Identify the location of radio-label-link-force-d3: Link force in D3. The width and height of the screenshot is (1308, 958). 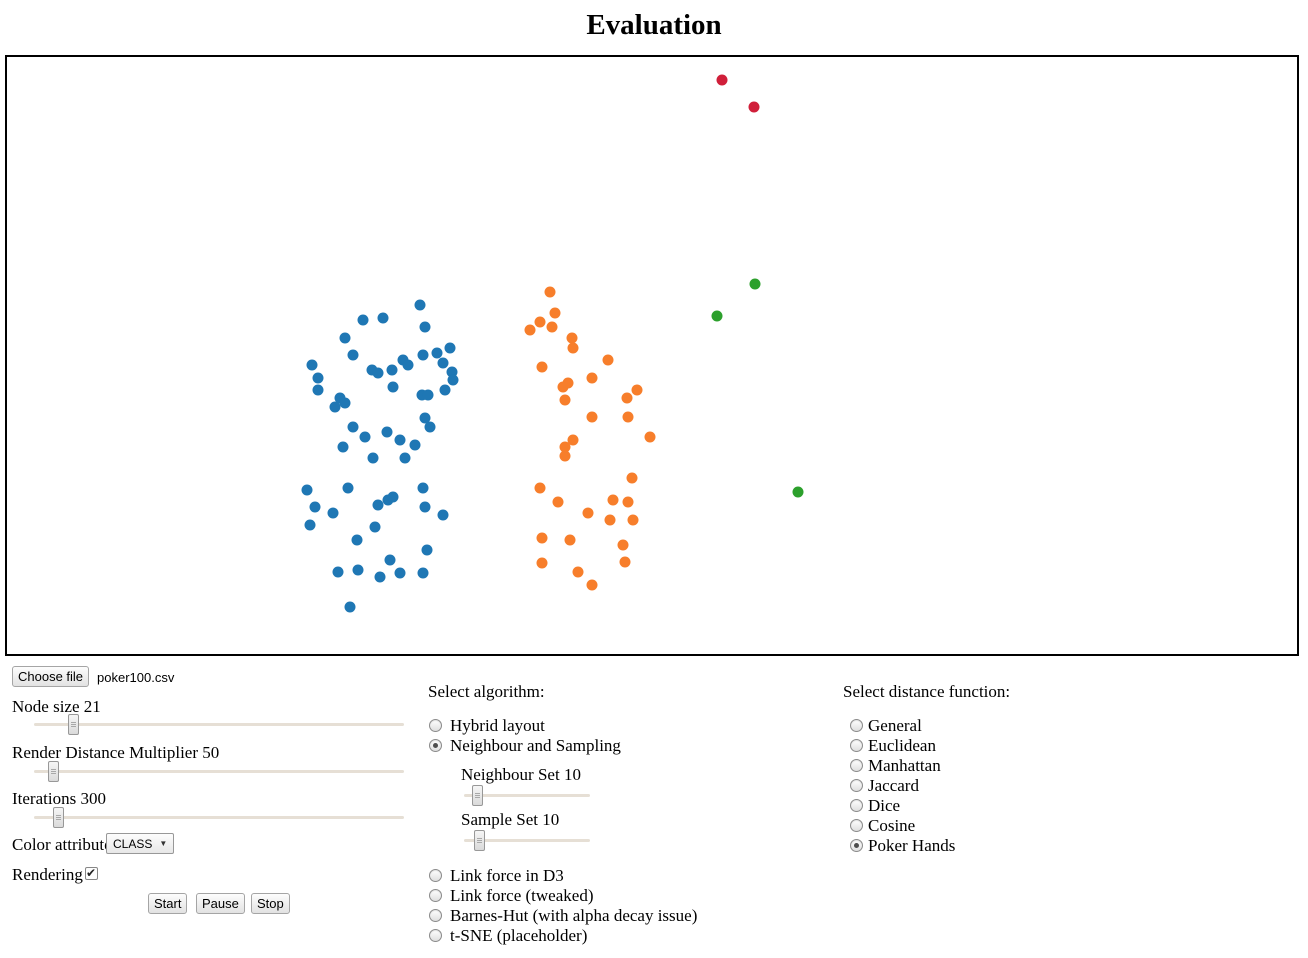
(507, 875).